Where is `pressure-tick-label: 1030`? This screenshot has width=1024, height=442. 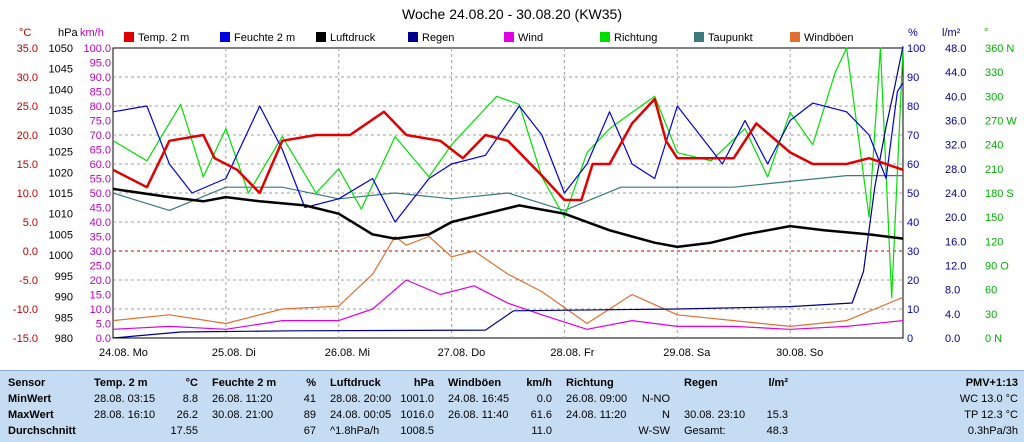 pressure-tick-label: 1030 is located at coordinates (61, 132).